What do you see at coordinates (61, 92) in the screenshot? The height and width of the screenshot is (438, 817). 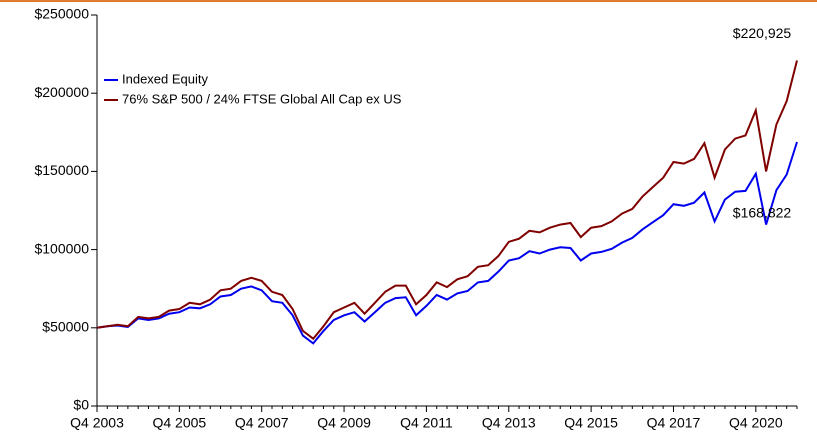 I see `y-tick-label: $200000` at bounding box center [61, 92].